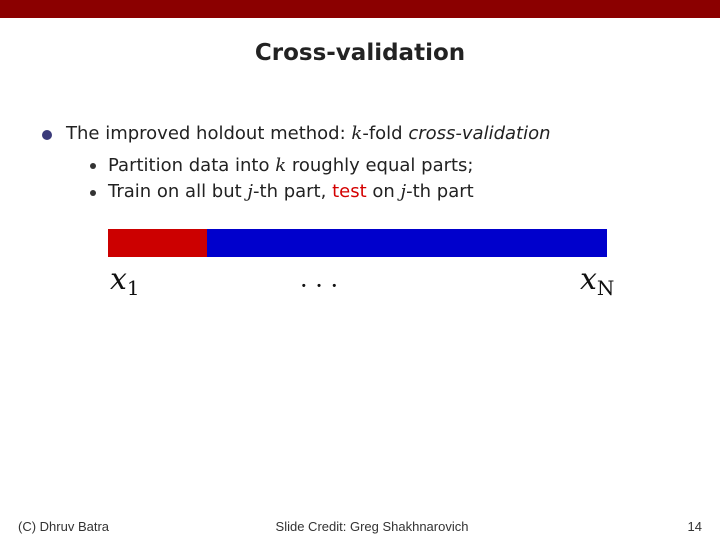 The image size is (720, 540). What do you see at coordinates (157, 243) in the screenshot?
I see `test-fold` at bounding box center [157, 243].